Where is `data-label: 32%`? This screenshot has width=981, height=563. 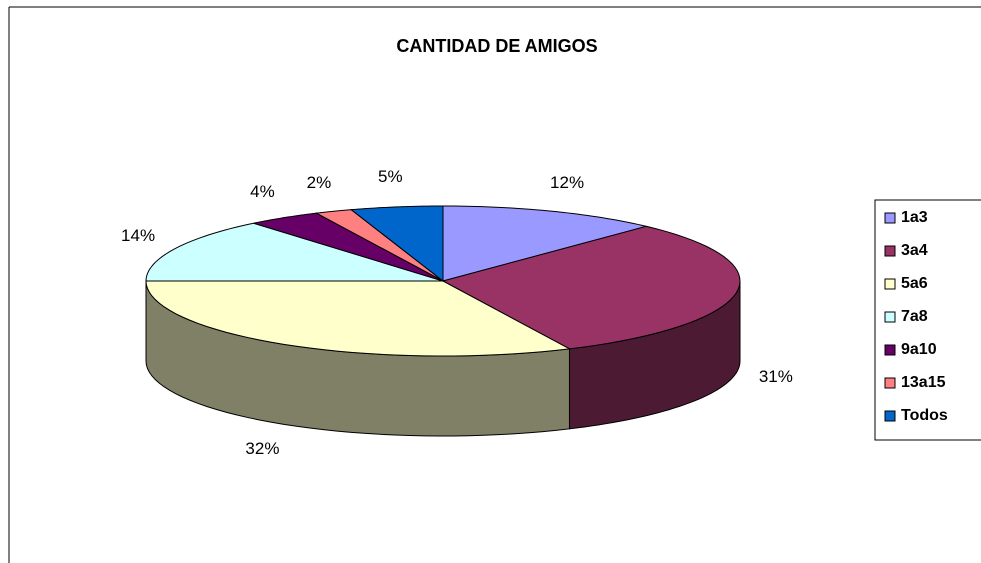
data-label: 32% is located at coordinates (262, 448).